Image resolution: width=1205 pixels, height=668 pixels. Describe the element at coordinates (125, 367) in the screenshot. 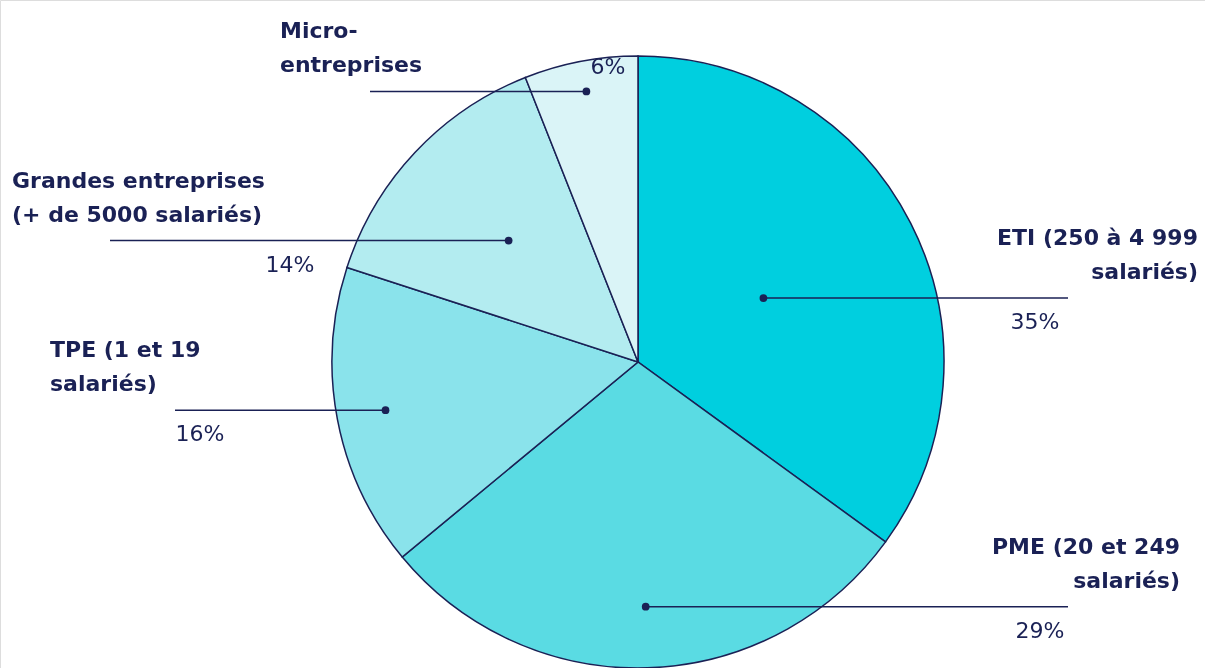

I see `slice-label: TPE (1 et 19 salariés)` at that location.